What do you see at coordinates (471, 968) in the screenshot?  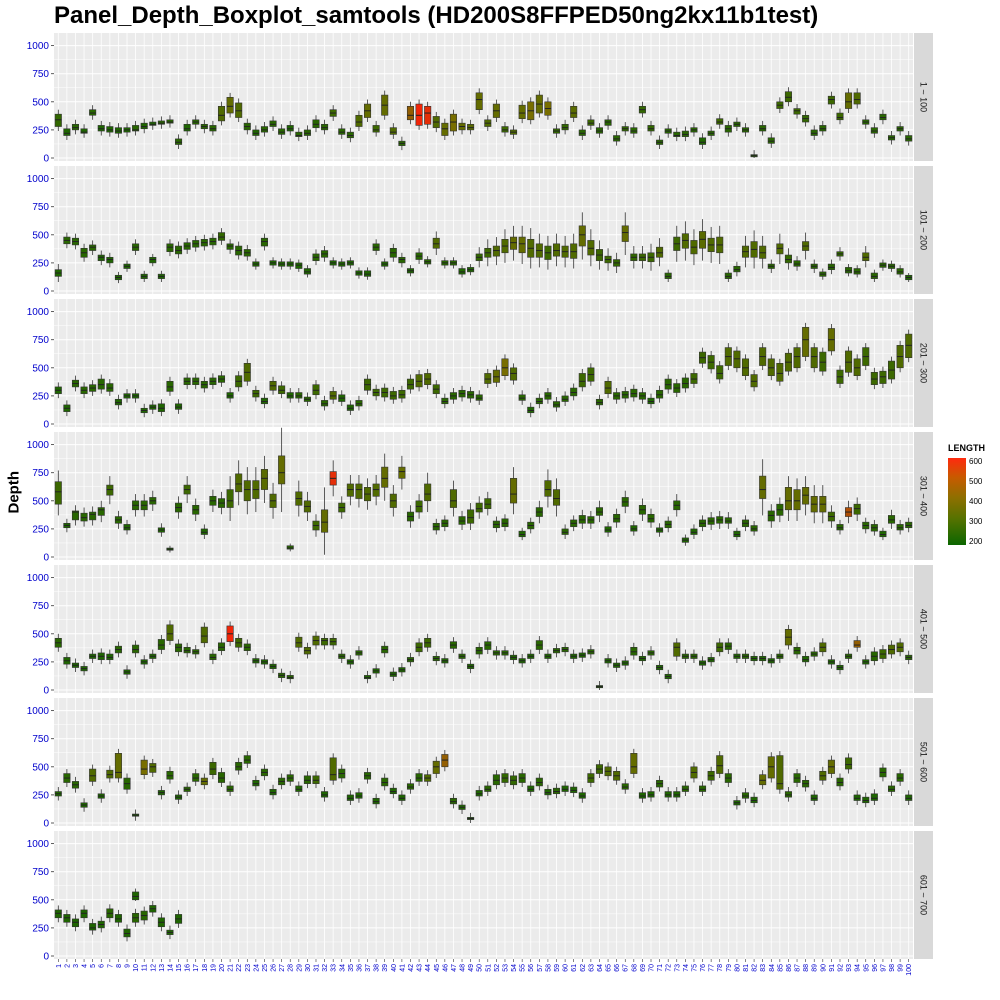 I see `x-tick-label: 49` at bounding box center [471, 968].